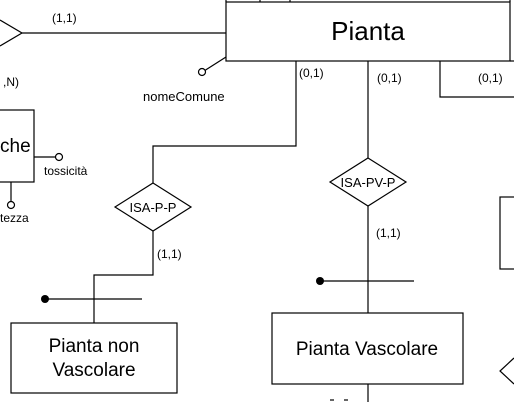 This screenshot has width=514, height=402. Describe the element at coordinates (490, 78) in the screenshot. I see `cardinality-pianta-right: (0,1)` at that location.